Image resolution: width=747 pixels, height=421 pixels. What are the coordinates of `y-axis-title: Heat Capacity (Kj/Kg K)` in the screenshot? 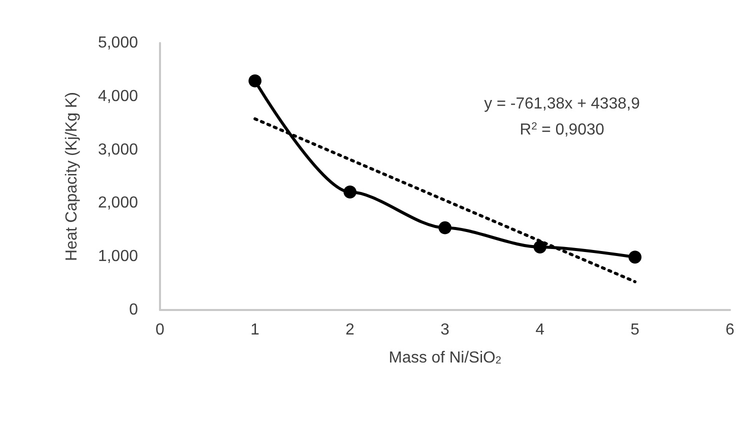 It's located at (72, 176).